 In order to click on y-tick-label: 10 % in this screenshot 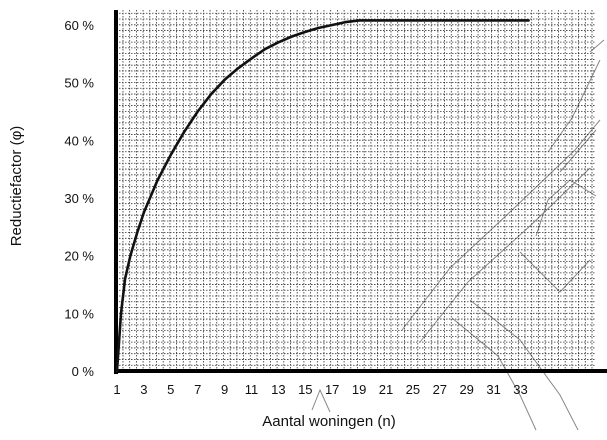, I will do `click(79, 313)`.